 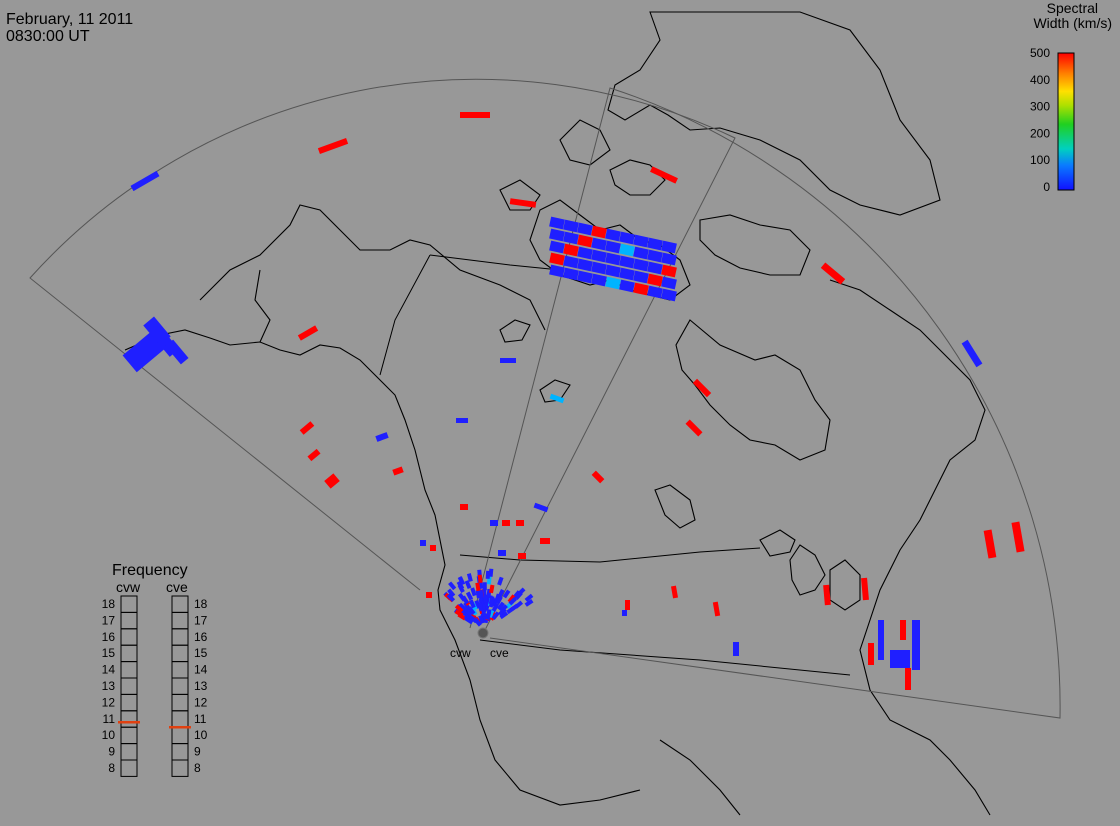 What do you see at coordinates (460, 653) in the screenshot?
I see `radar-label-cvw: cvw` at bounding box center [460, 653].